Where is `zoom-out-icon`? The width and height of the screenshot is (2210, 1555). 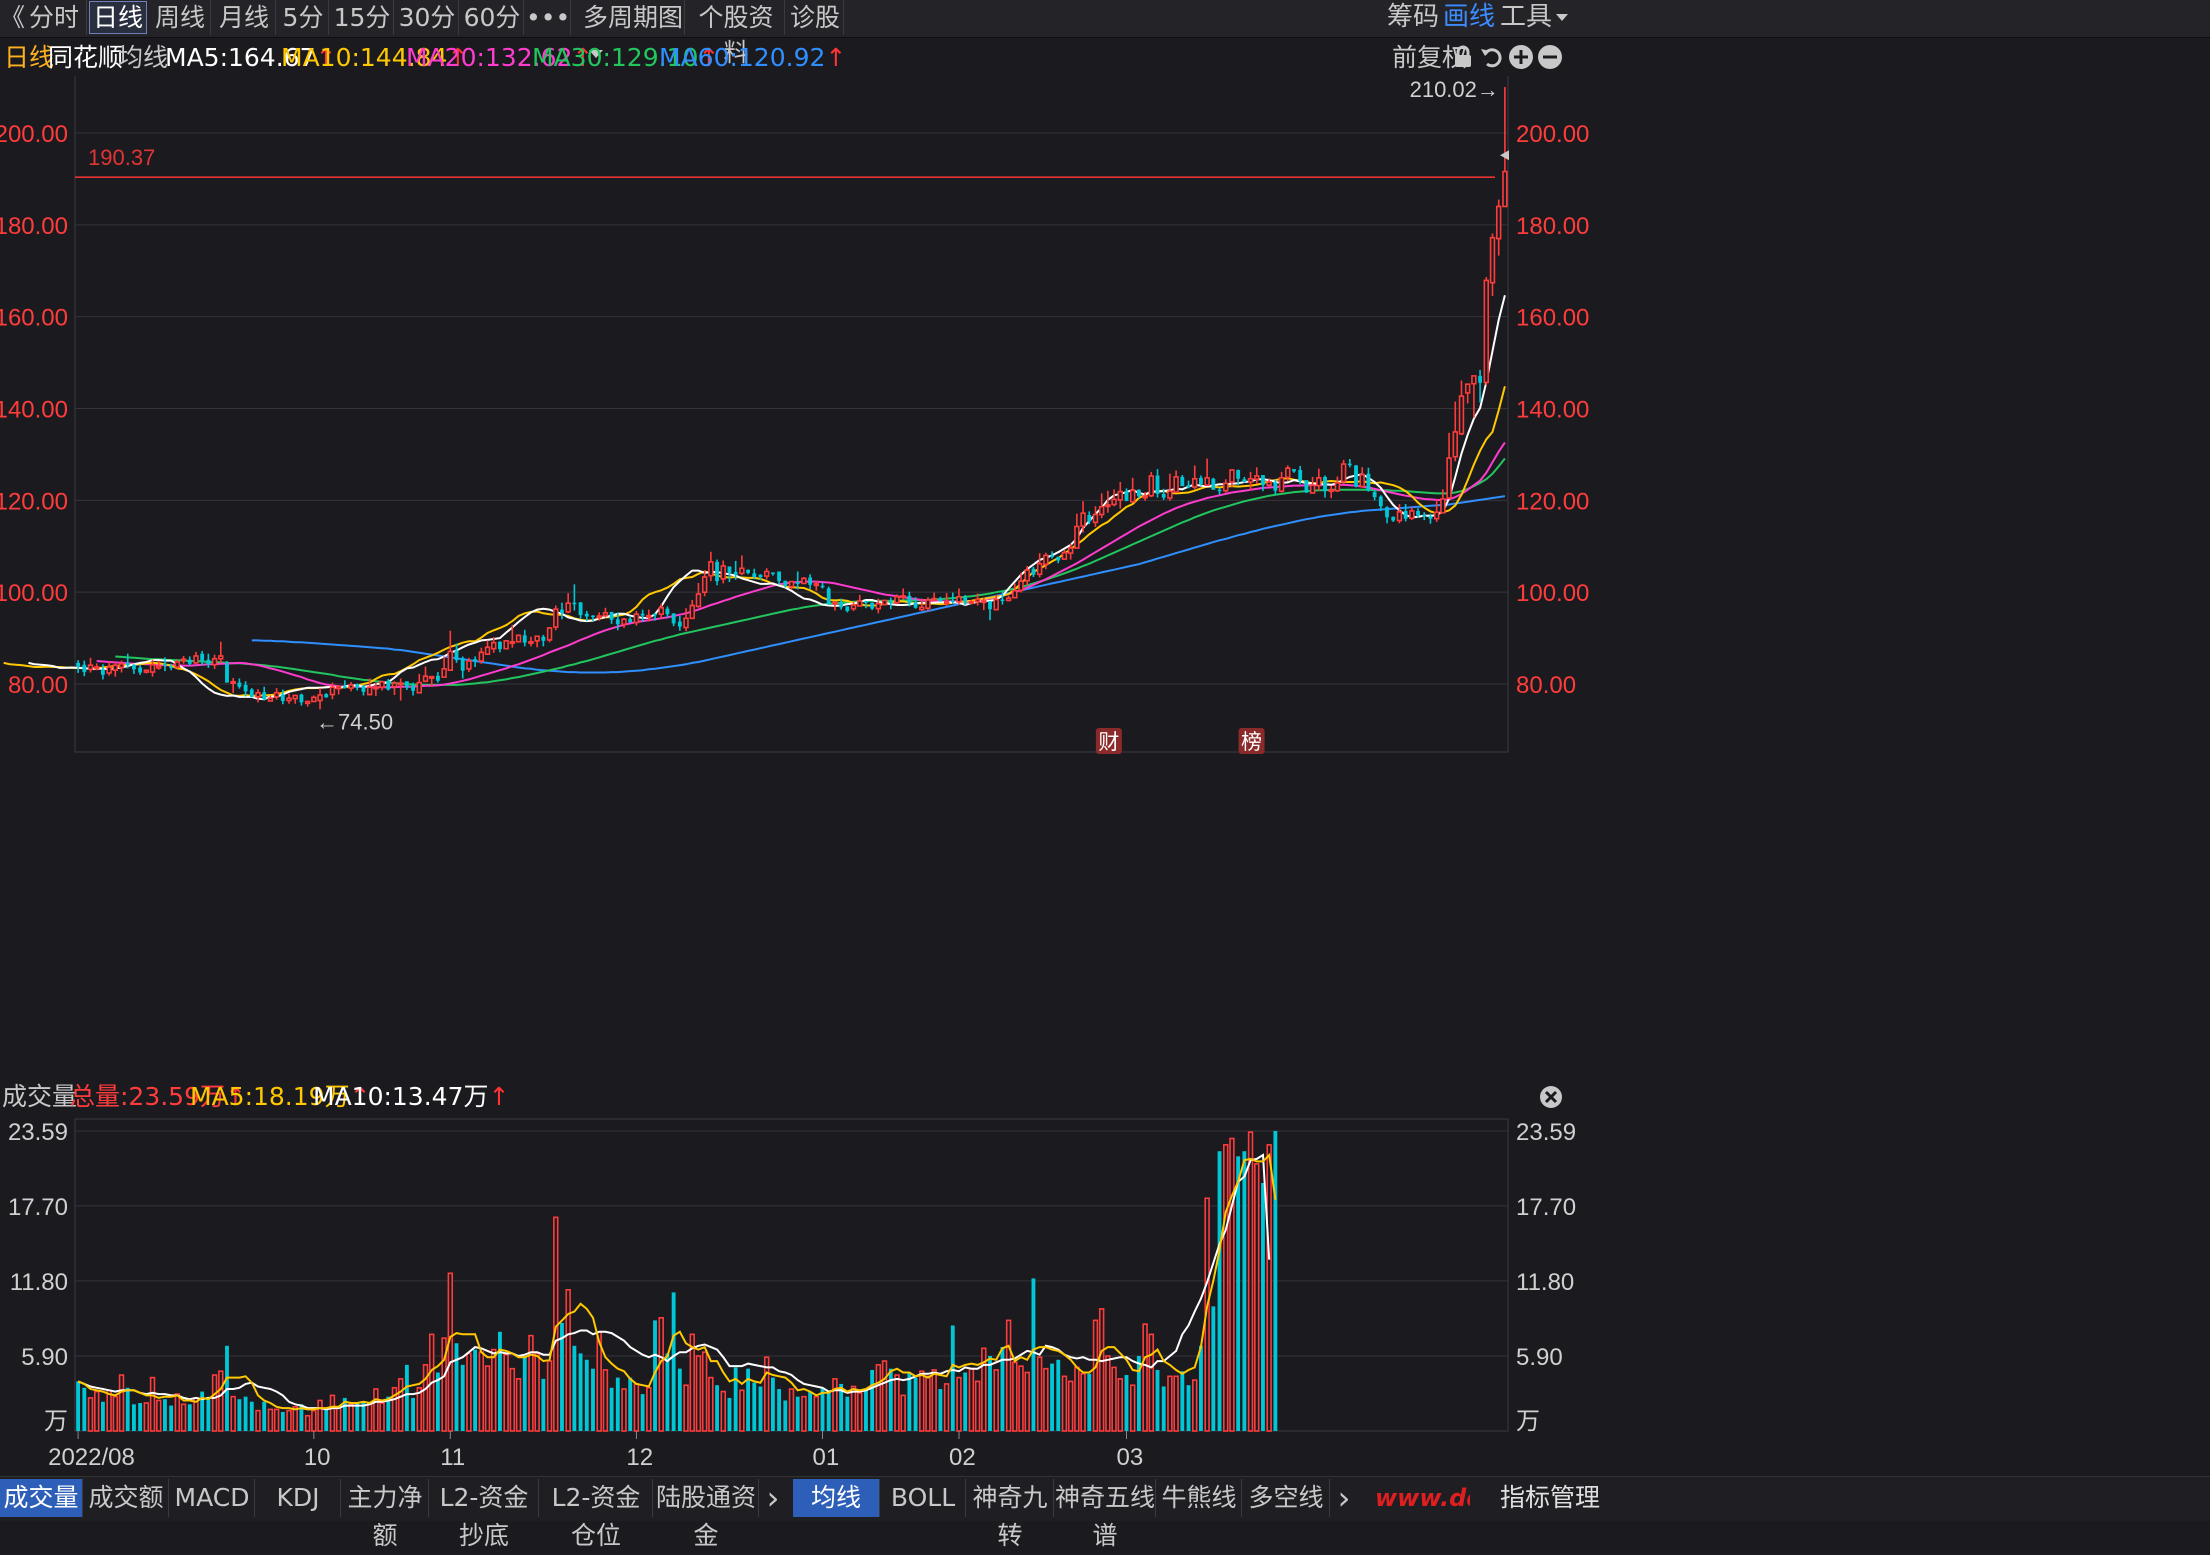 zoom-out-icon is located at coordinates (1550, 57).